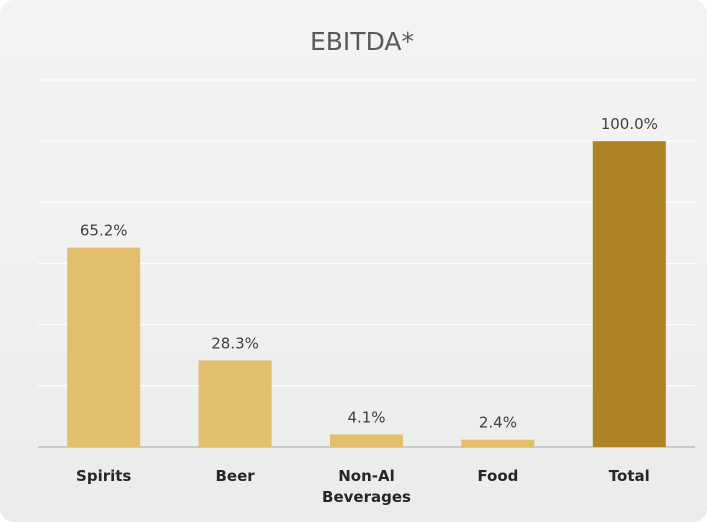  Describe the element at coordinates (629, 124) in the screenshot. I see `data-label: 100.0%` at that location.